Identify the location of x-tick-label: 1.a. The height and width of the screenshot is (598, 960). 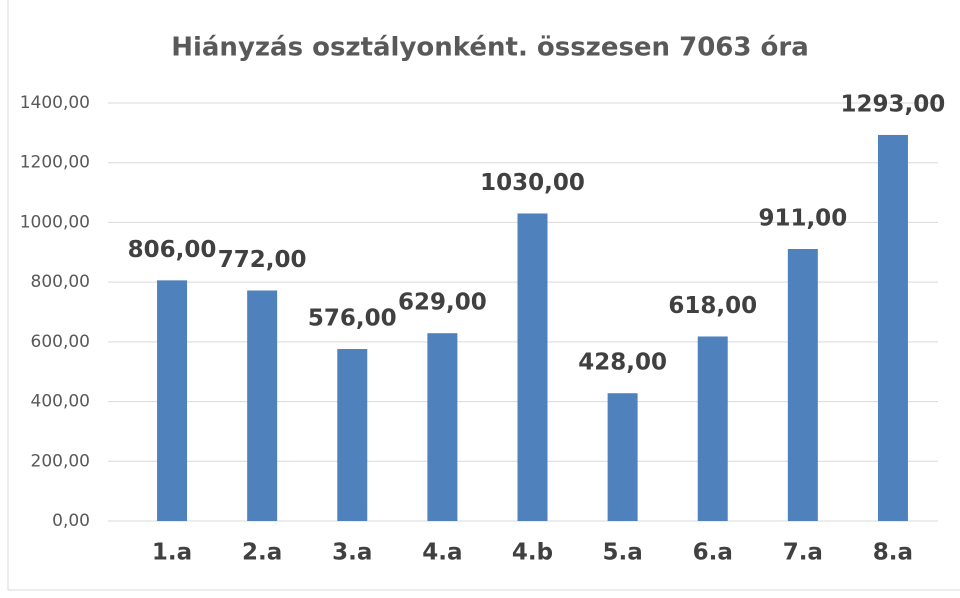
(172, 553).